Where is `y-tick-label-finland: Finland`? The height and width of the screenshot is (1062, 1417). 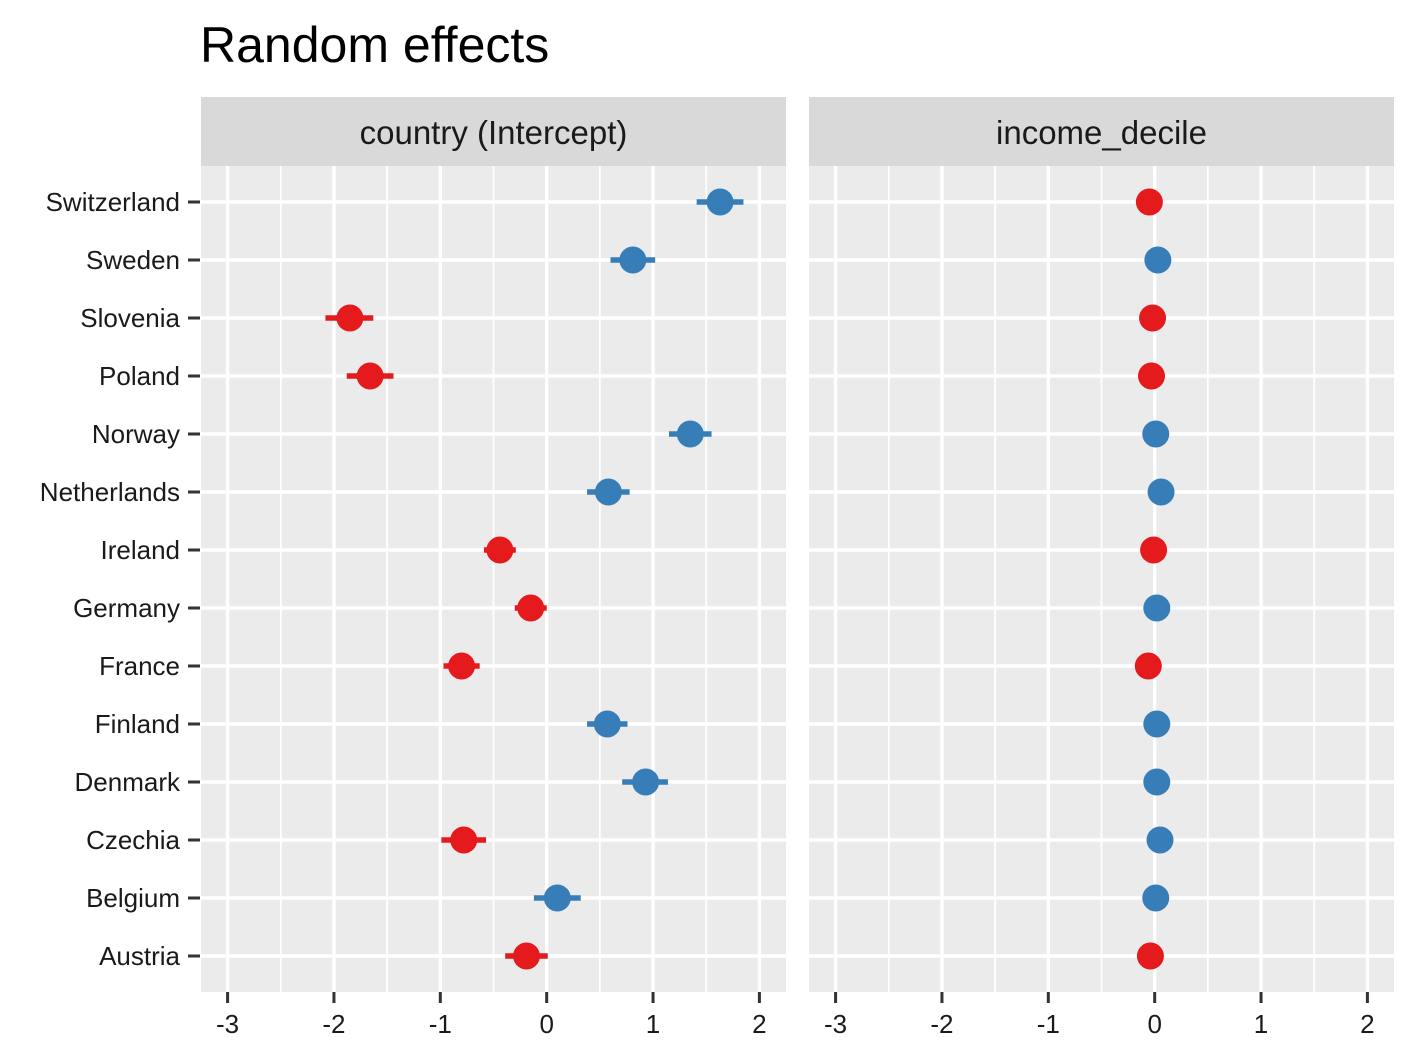 y-tick-label-finland: Finland is located at coordinates (137, 724).